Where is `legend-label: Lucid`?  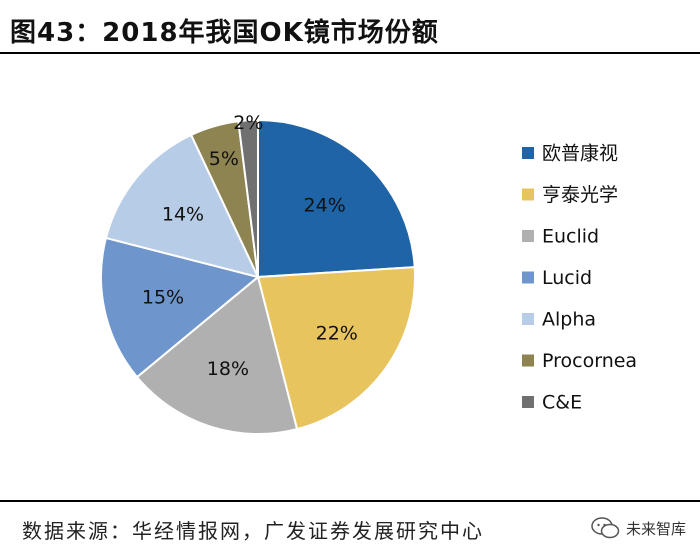 legend-label: Lucid is located at coordinates (567, 278).